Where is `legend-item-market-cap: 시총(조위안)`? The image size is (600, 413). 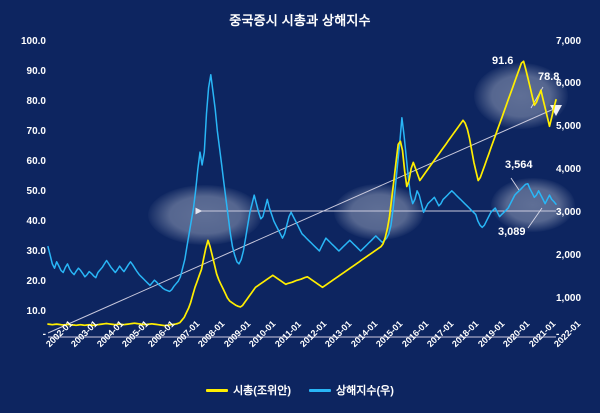
legend-item-market-cap: 시총(조위안) is located at coordinates (248, 390).